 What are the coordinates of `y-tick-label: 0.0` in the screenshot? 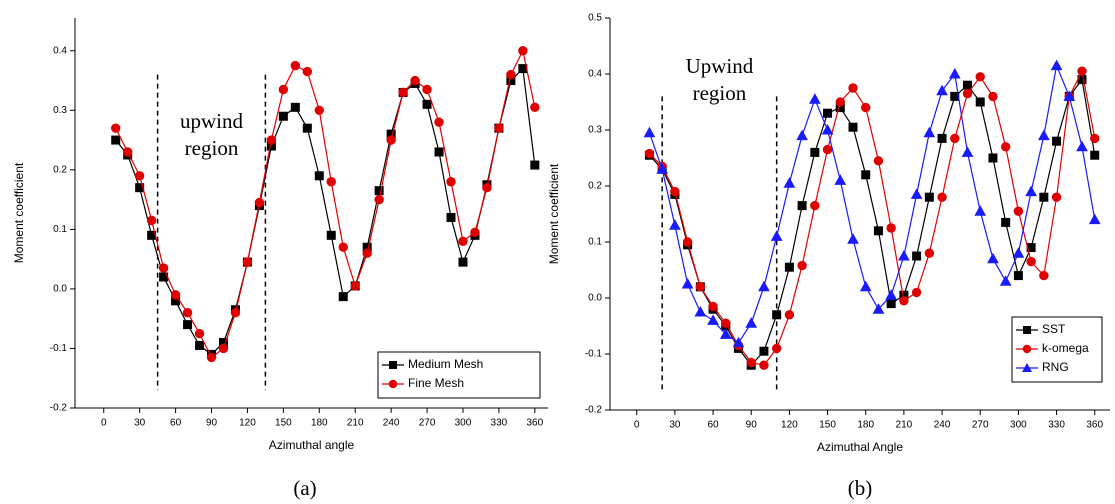 It's located at (595, 298).